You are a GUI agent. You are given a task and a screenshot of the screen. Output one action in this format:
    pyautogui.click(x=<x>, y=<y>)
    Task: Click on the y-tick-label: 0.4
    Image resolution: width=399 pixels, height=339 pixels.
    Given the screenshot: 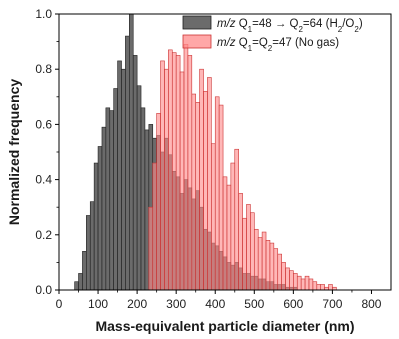 What is the action you would take?
    pyautogui.click(x=43, y=180)
    